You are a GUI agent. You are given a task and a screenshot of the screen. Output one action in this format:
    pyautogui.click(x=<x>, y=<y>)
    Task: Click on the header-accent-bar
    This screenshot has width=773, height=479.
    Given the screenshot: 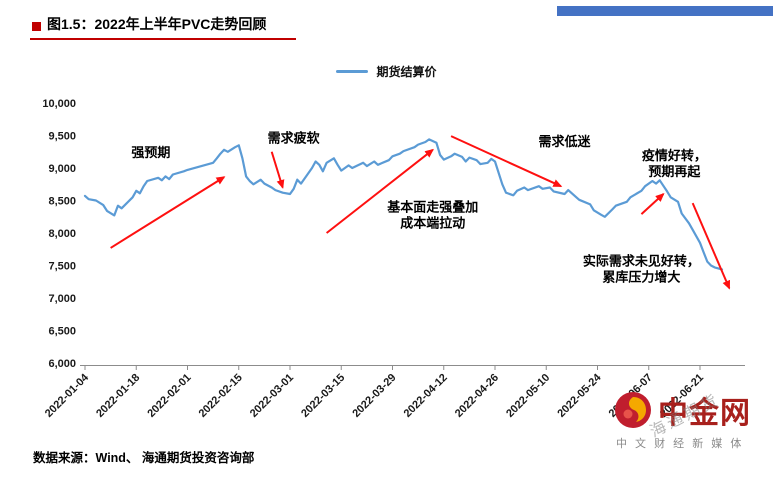 What is the action you would take?
    pyautogui.click(x=665, y=11)
    